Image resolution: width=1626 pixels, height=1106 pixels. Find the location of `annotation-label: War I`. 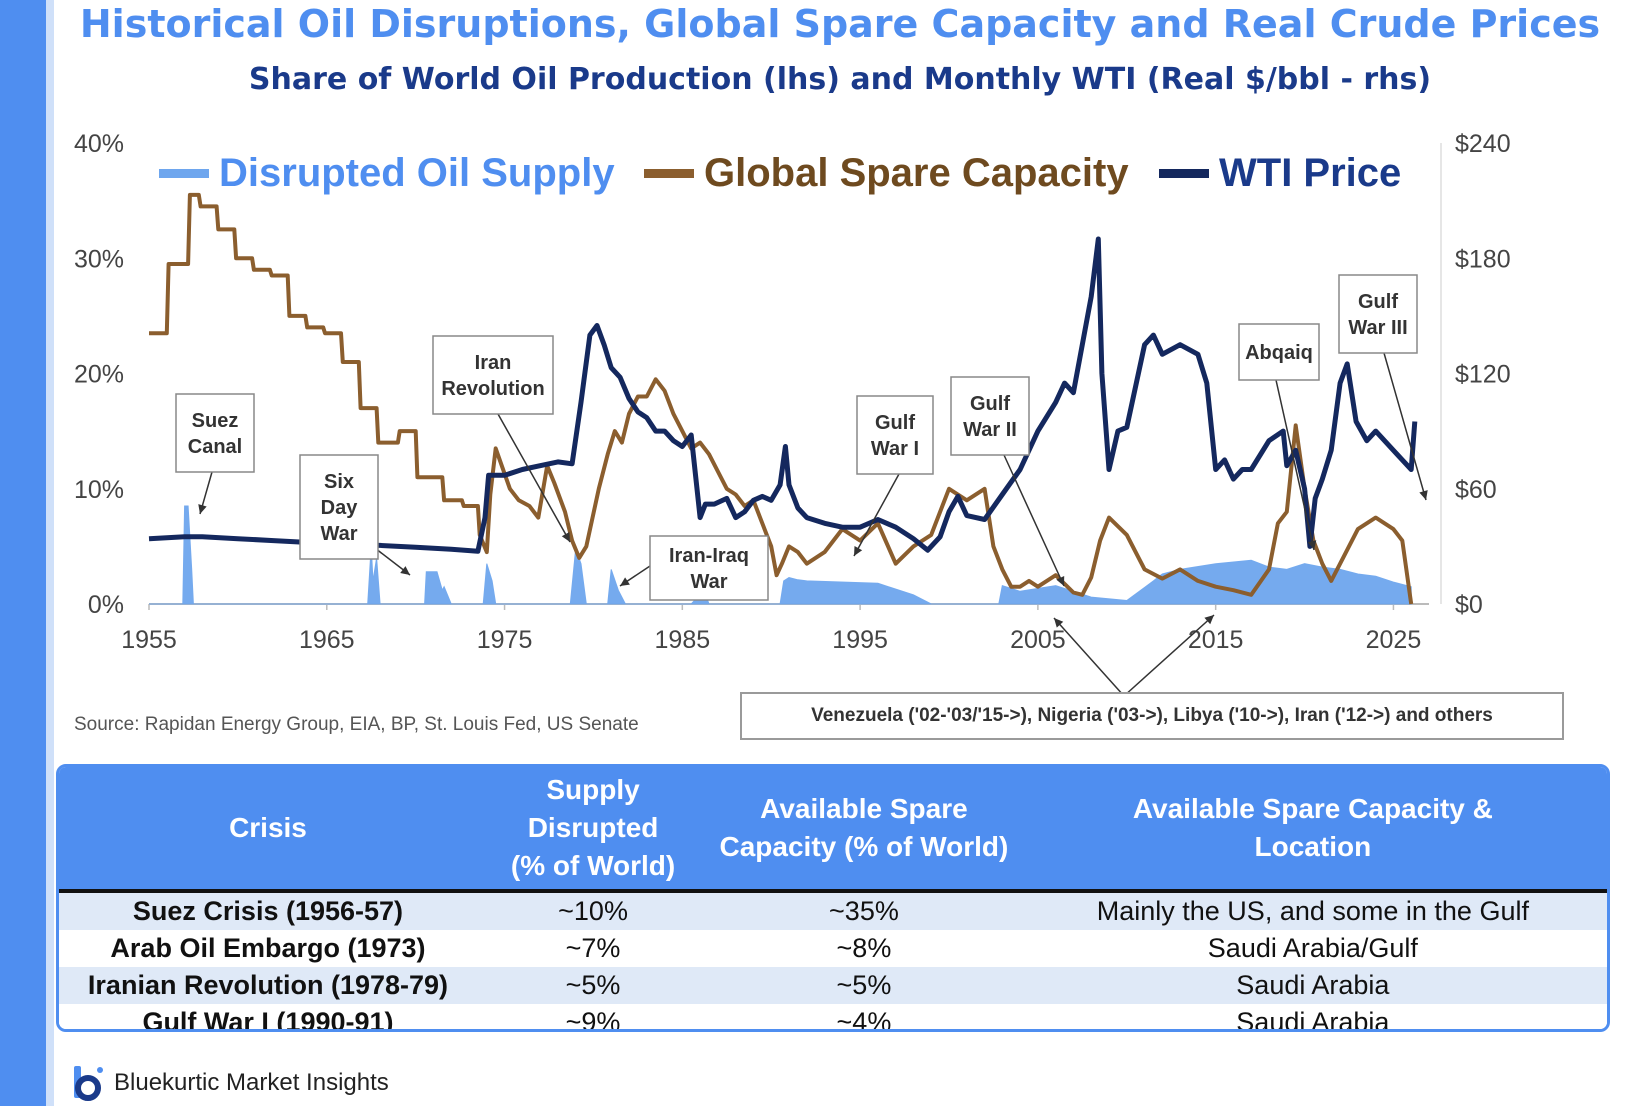

annotation-label: War I is located at coordinates (895, 449).